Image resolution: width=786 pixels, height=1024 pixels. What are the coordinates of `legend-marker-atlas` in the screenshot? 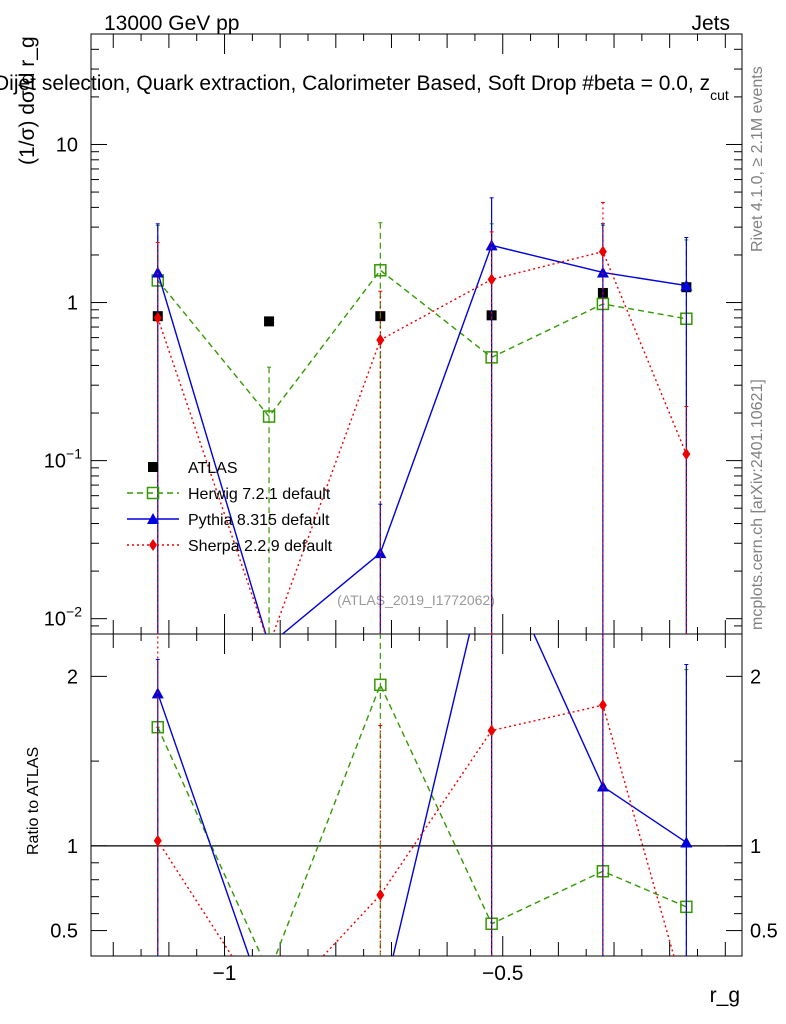 It's located at (153, 467).